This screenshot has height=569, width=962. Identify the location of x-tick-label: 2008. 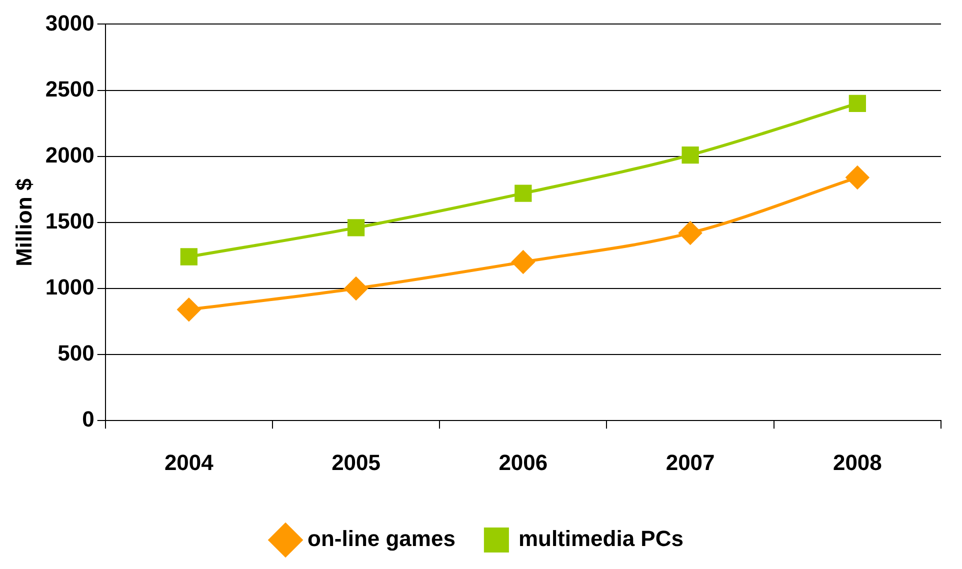
(857, 462).